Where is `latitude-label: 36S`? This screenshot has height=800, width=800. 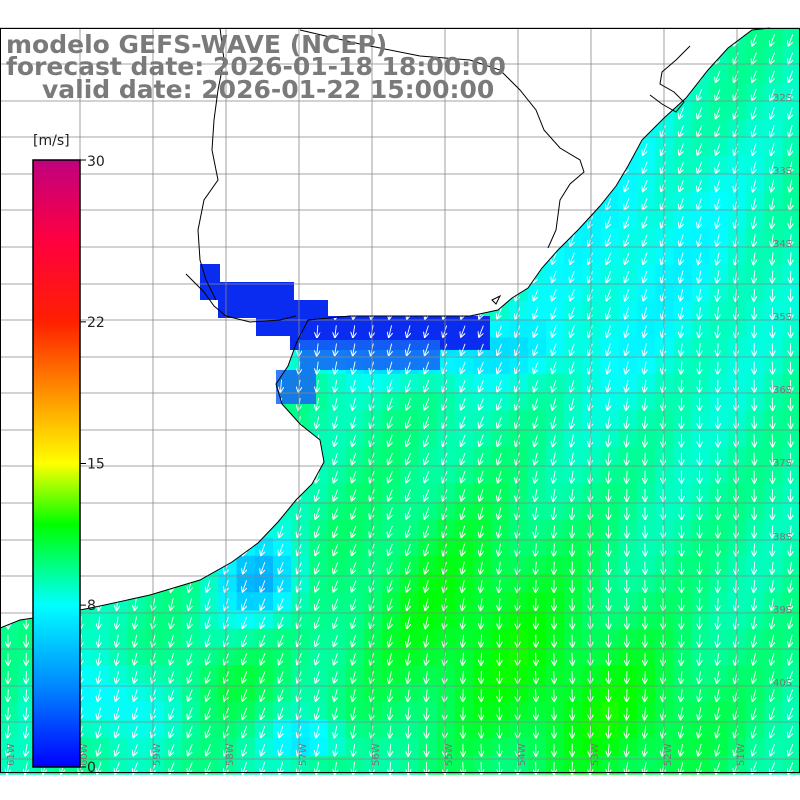 latitude-label: 36S is located at coordinates (782, 390).